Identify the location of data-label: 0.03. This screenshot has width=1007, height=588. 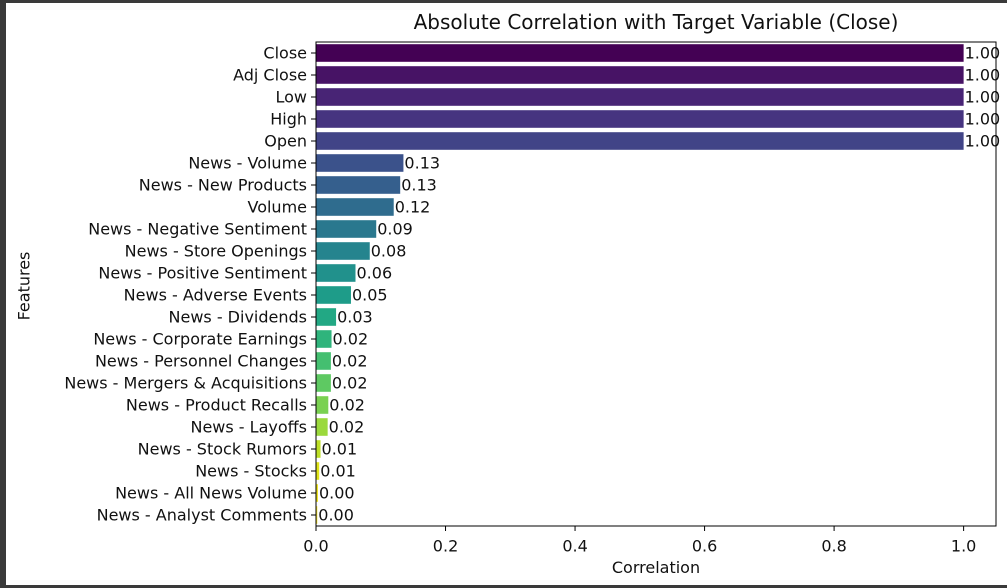
(355, 317).